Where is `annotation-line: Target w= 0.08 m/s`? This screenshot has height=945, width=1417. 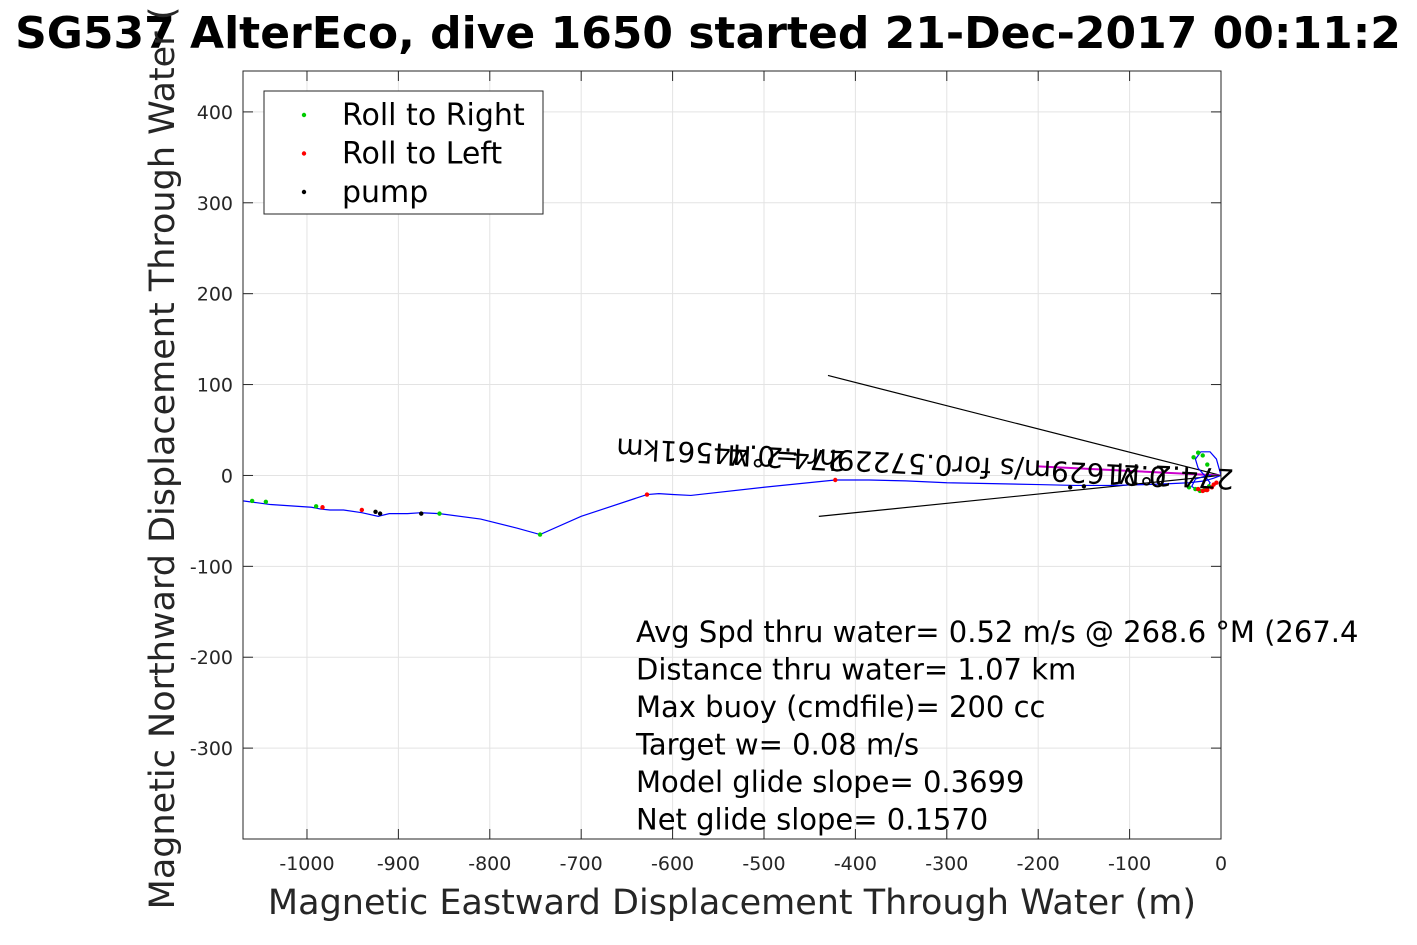
annotation-line: Target w= 0.08 m/s is located at coordinates (777, 745).